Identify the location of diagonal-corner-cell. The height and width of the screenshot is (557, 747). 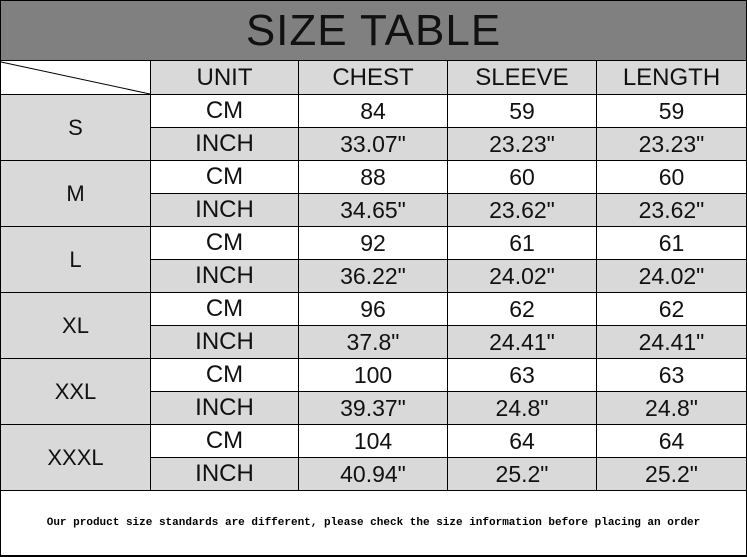
(75, 77).